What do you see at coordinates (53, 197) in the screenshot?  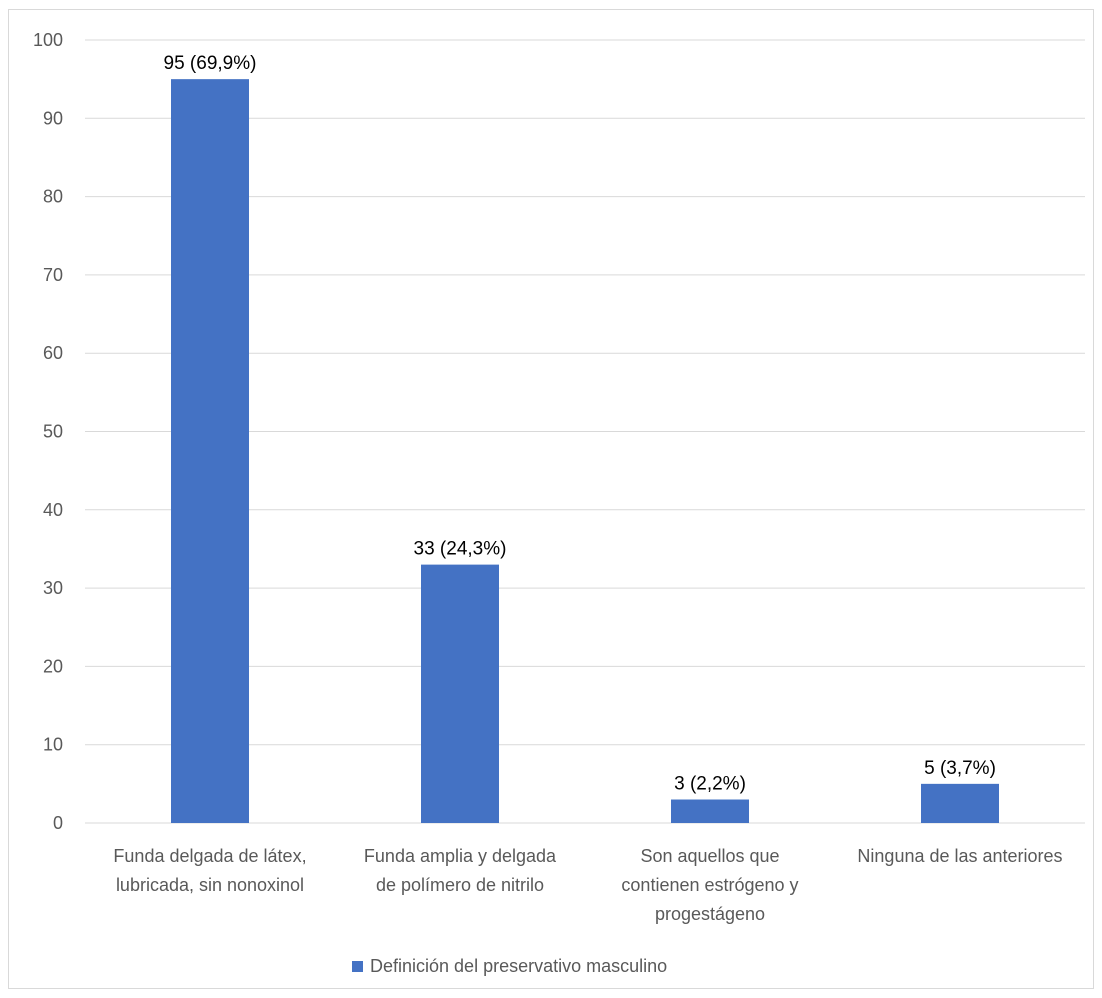 I see `y-tick-label: 80` at bounding box center [53, 197].